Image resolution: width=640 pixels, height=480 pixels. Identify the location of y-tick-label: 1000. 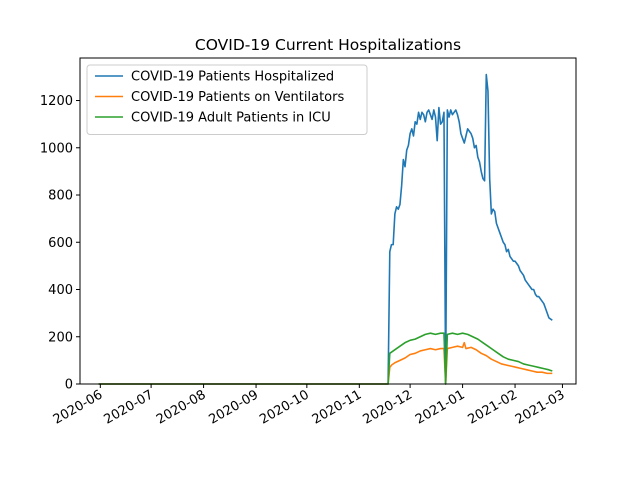
(56, 148).